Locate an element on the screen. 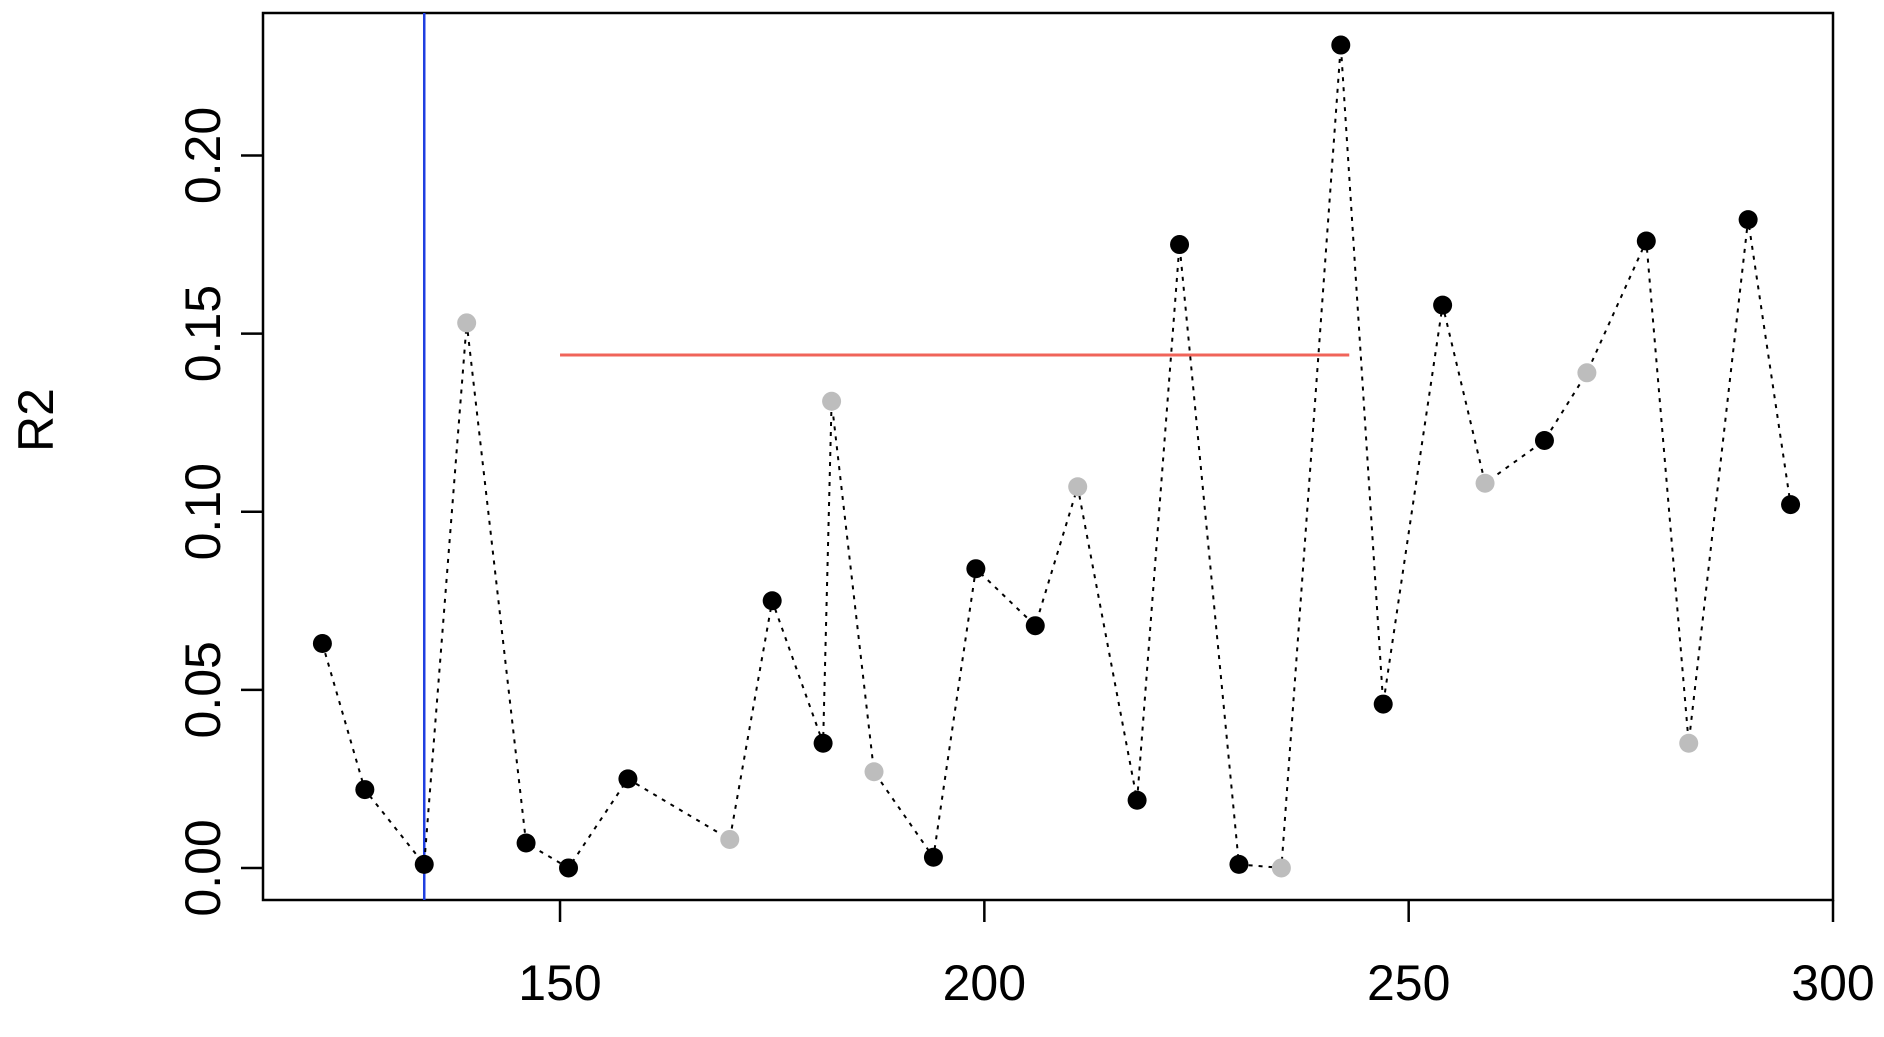 This screenshot has width=1884, height=1037. x-tick-label: 250 is located at coordinates (1408, 983).